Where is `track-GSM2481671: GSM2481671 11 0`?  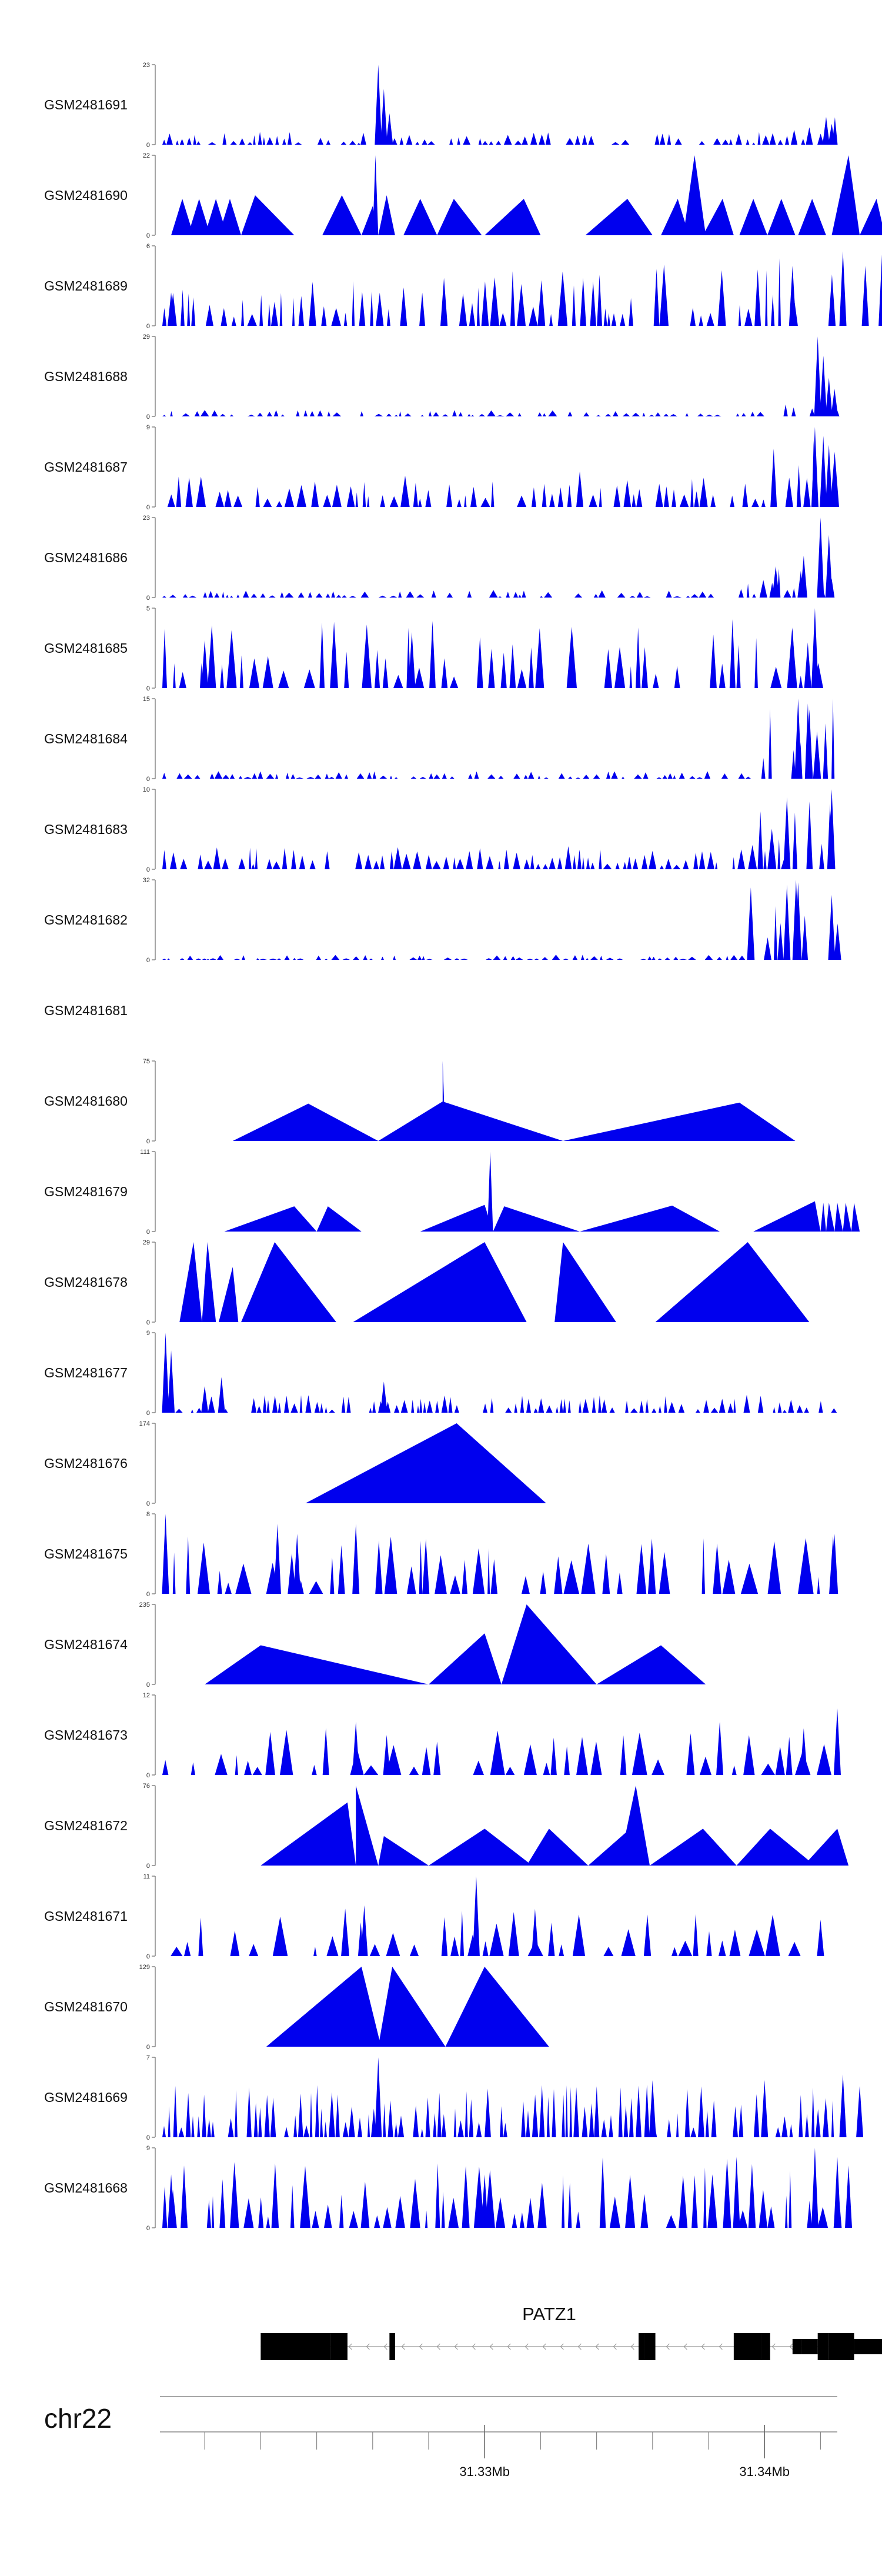 track-GSM2481671: GSM2481671 11 0 is located at coordinates (440, 1916).